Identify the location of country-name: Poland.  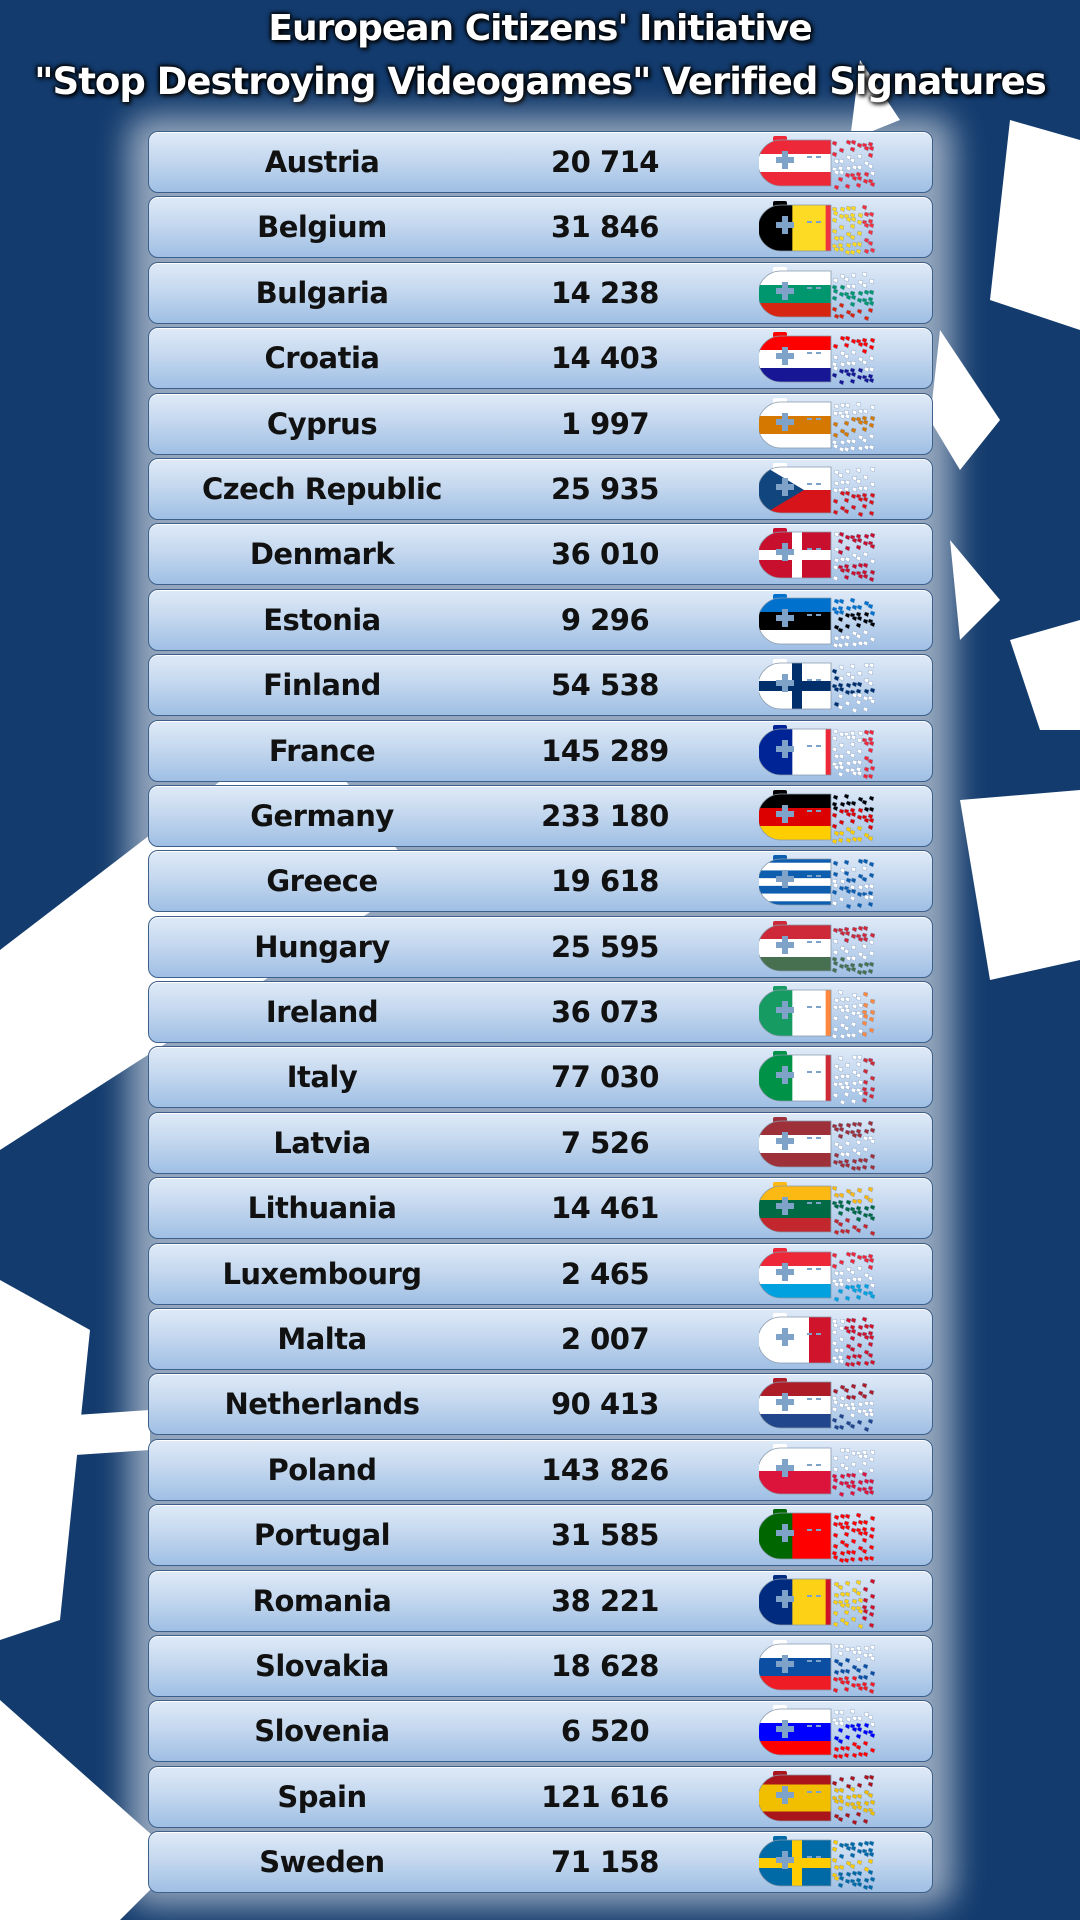
(322, 1469).